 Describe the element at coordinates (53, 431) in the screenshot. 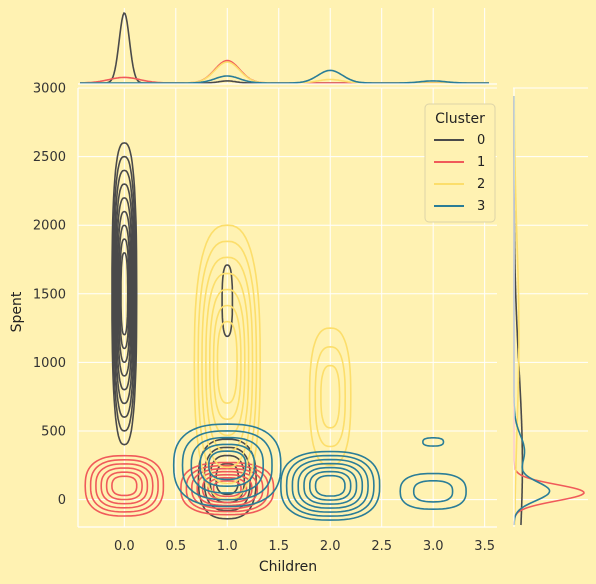

I see `y-tick-label: 500` at that location.